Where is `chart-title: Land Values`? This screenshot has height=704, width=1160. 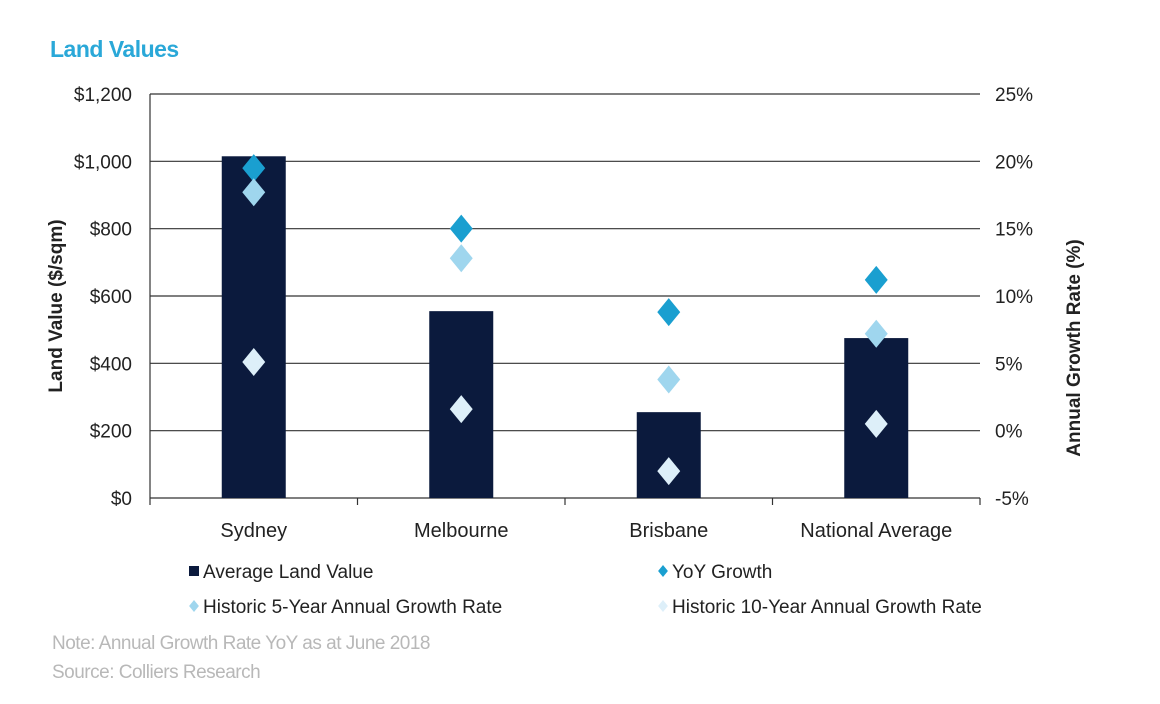 chart-title: Land Values is located at coordinates (114, 49).